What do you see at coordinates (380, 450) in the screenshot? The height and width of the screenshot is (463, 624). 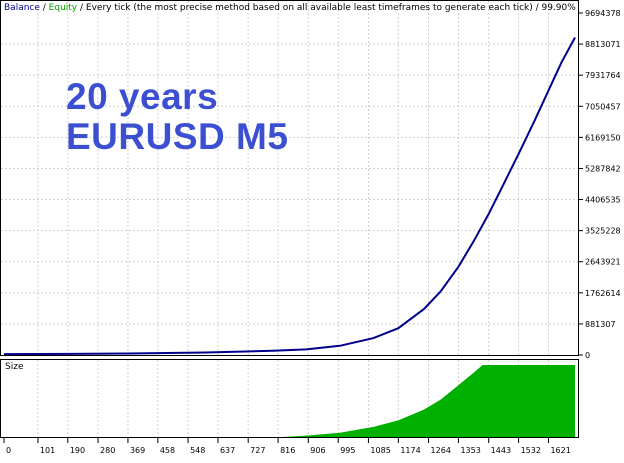 I see `x-tick-label: 1085` at bounding box center [380, 450].